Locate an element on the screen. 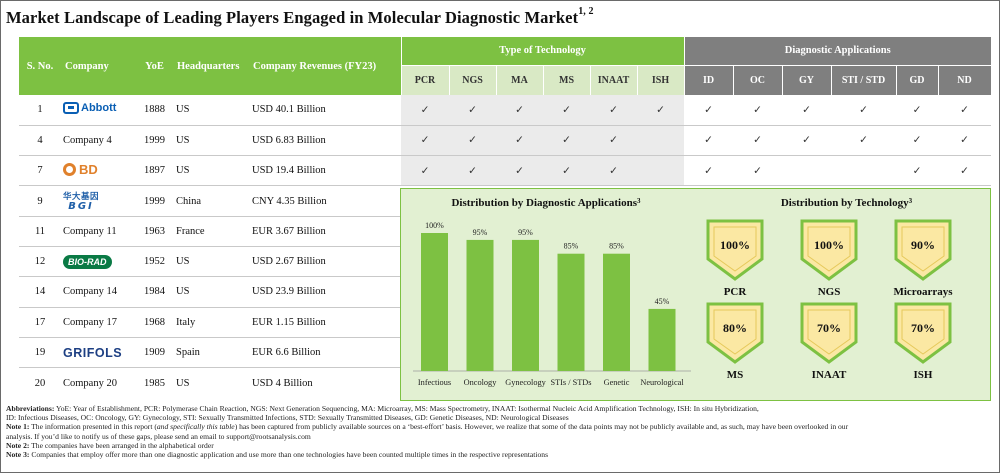  header-tech-ma: MA is located at coordinates (520, 80).